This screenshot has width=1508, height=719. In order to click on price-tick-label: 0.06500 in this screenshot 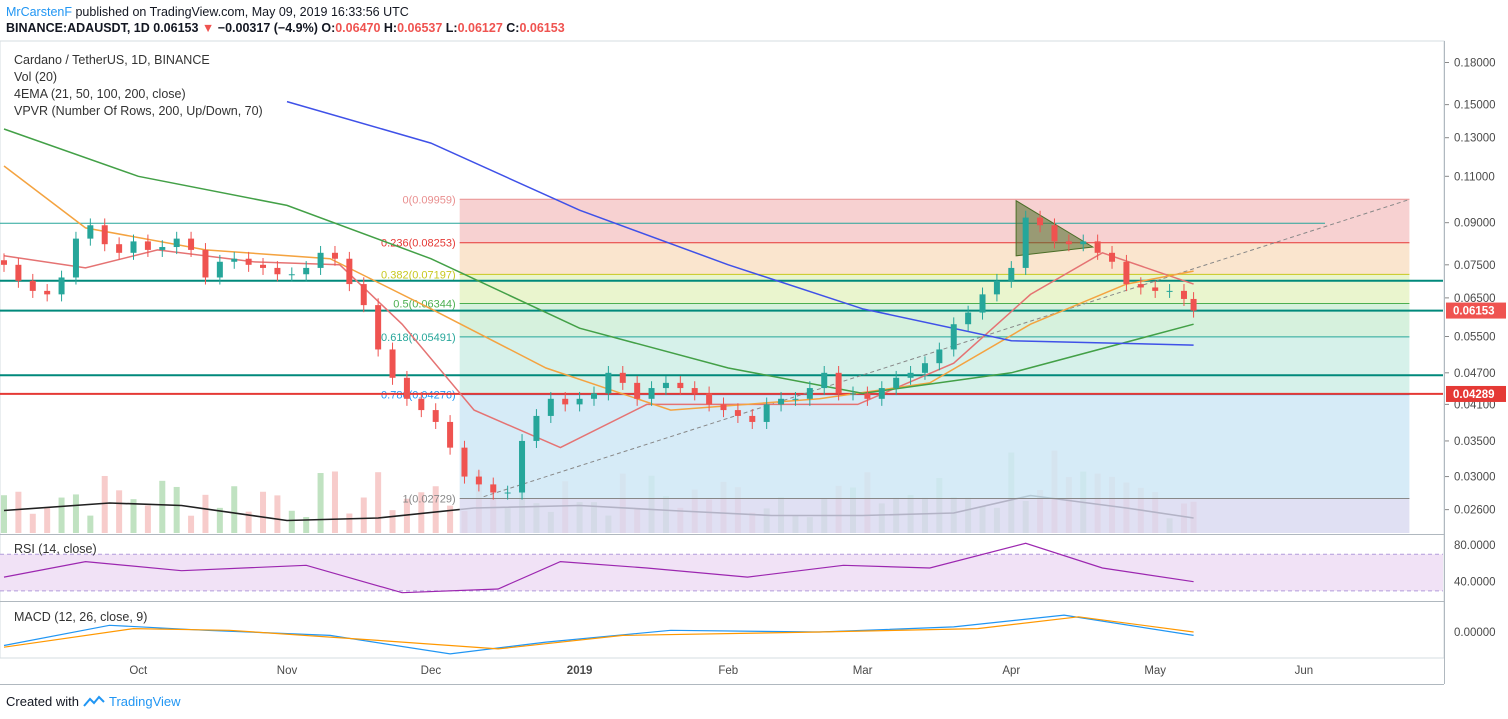, I will do `click(1475, 299)`.